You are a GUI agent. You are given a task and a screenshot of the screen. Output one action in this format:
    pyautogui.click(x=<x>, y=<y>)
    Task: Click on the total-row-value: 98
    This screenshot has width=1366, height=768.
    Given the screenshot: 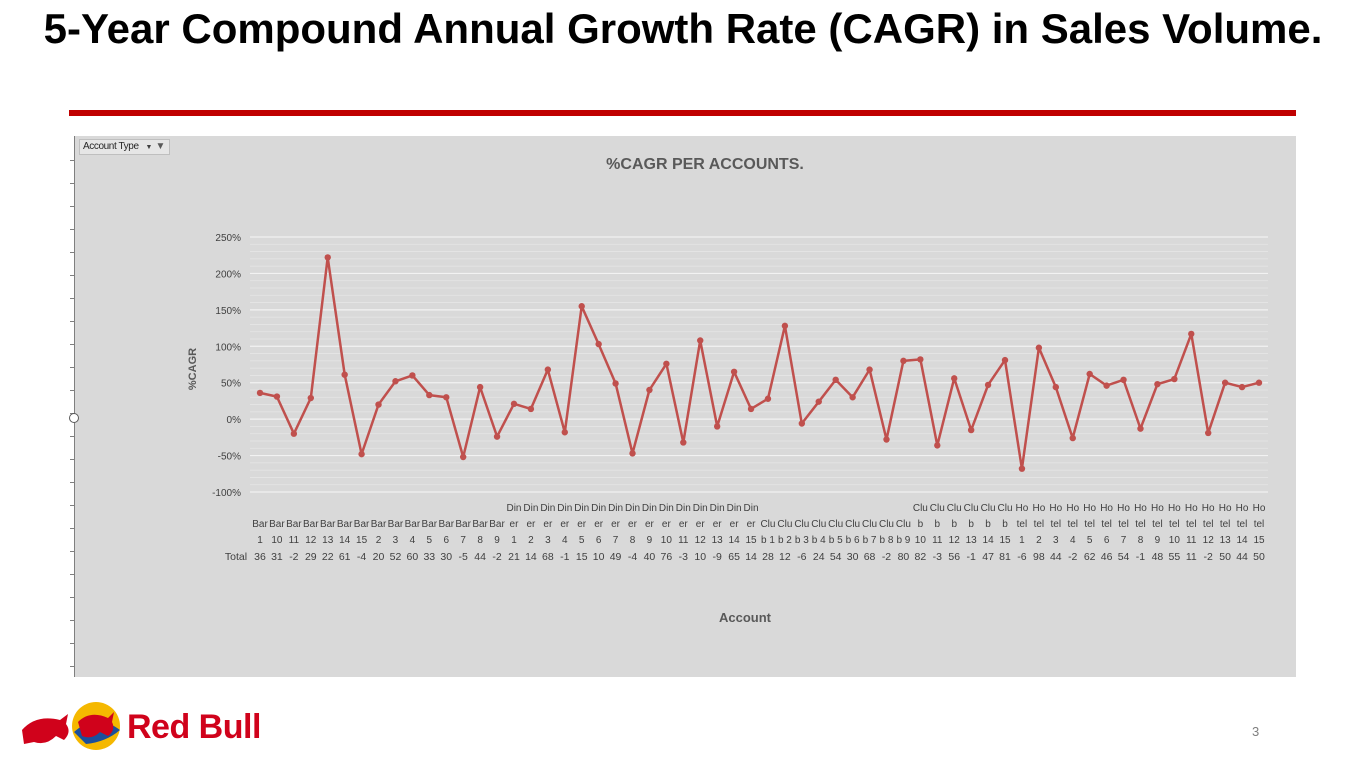 What is the action you would take?
    pyautogui.click(x=1039, y=557)
    